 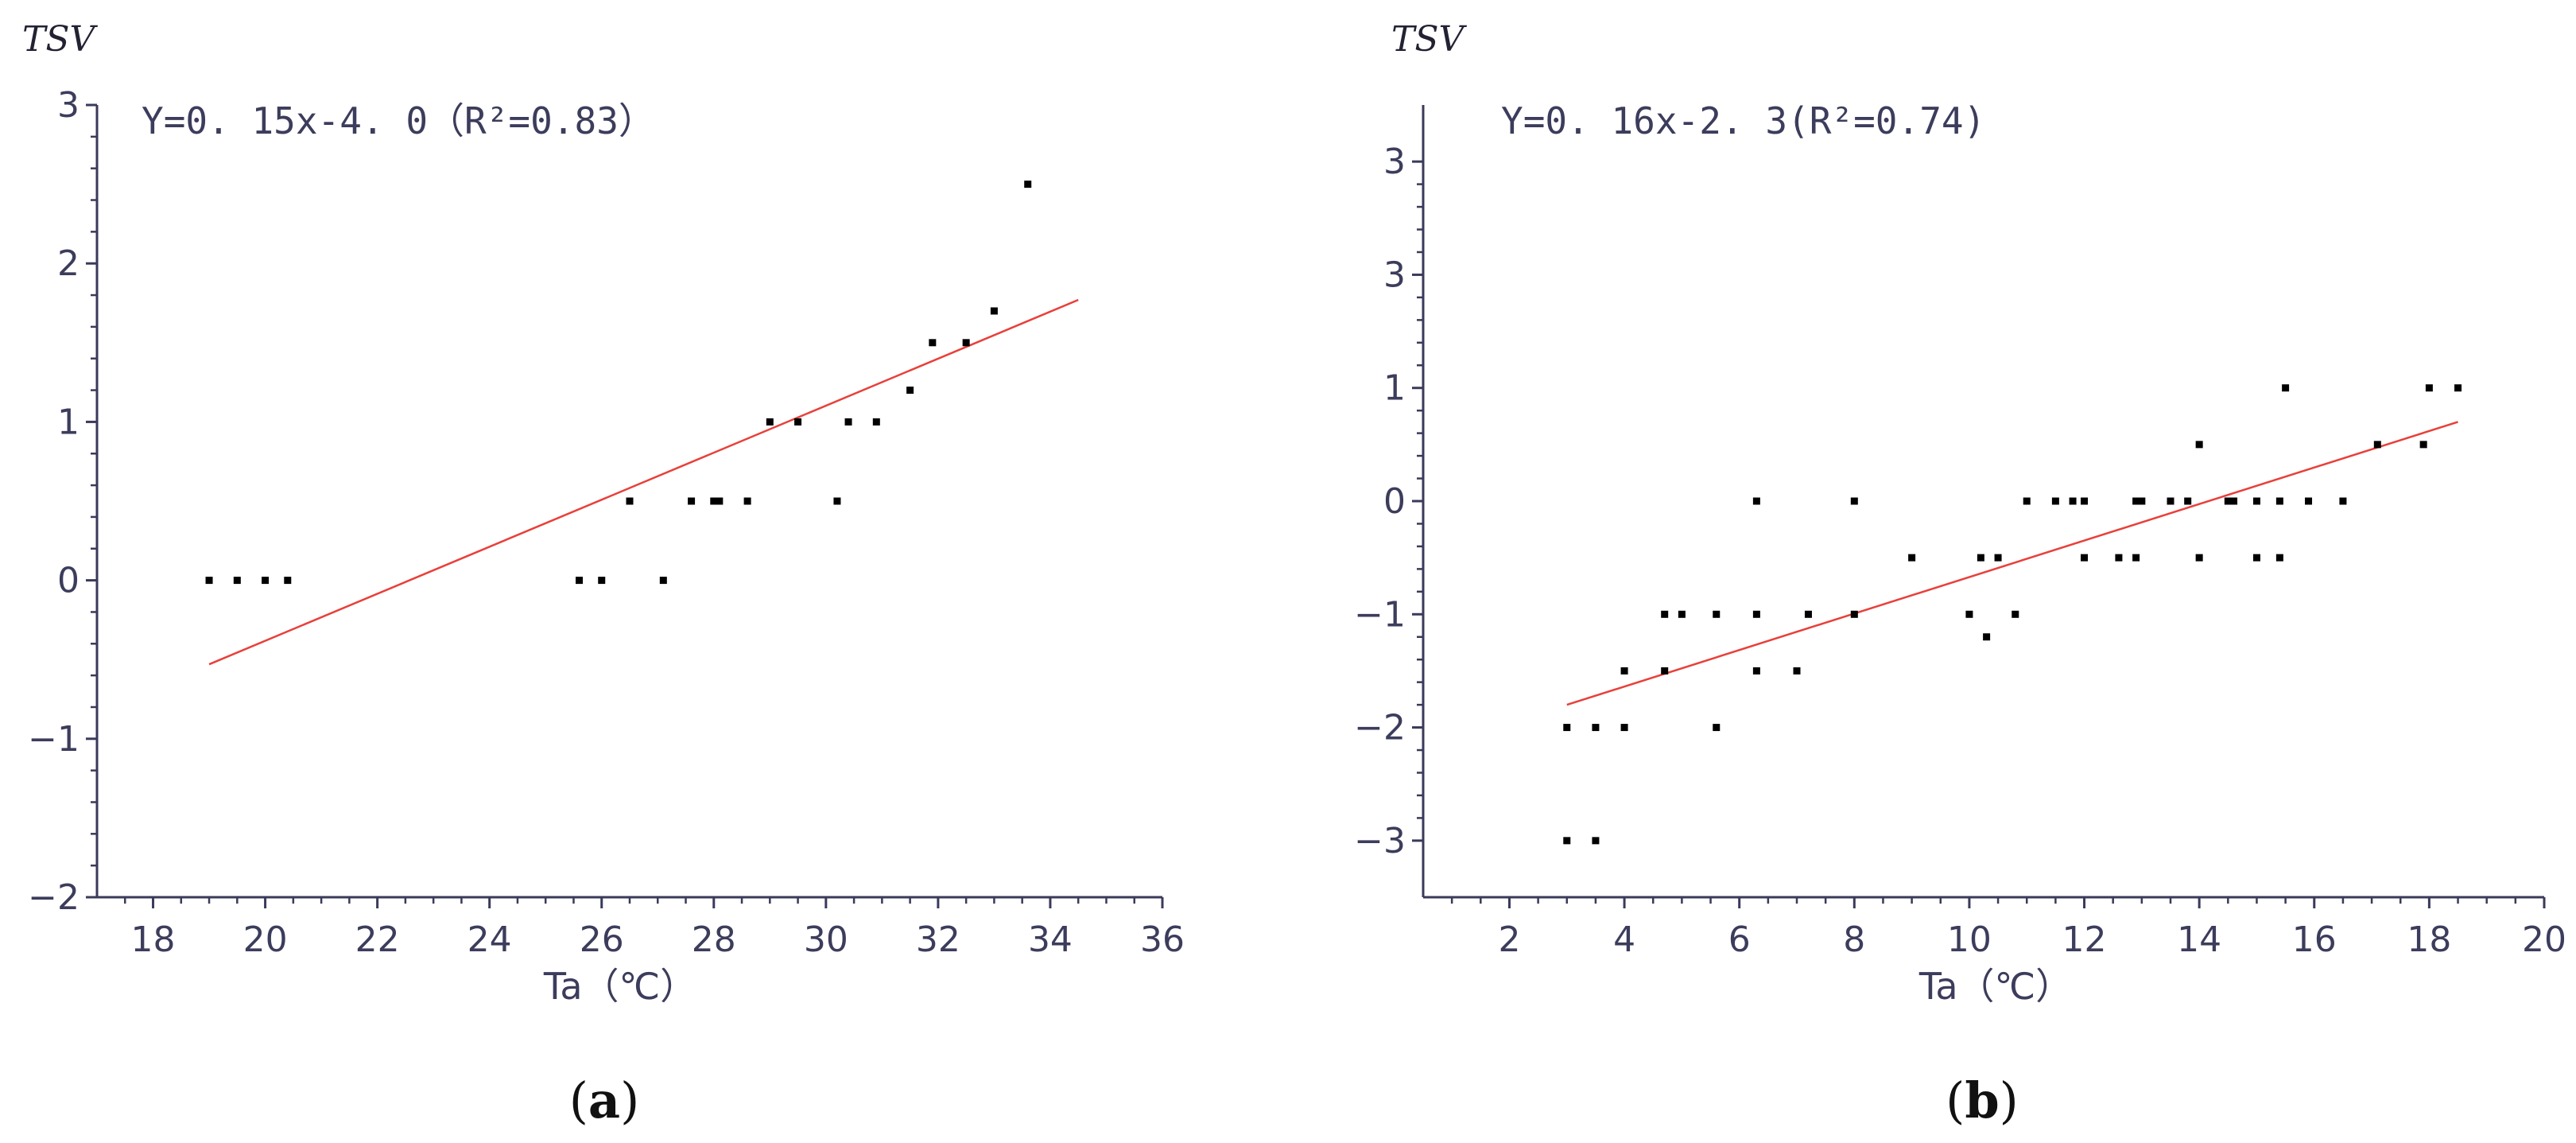 What do you see at coordinates (1380, 841) in the screenshot?
I see `y-tick-label: −3` at bounding box center [1380, 841].